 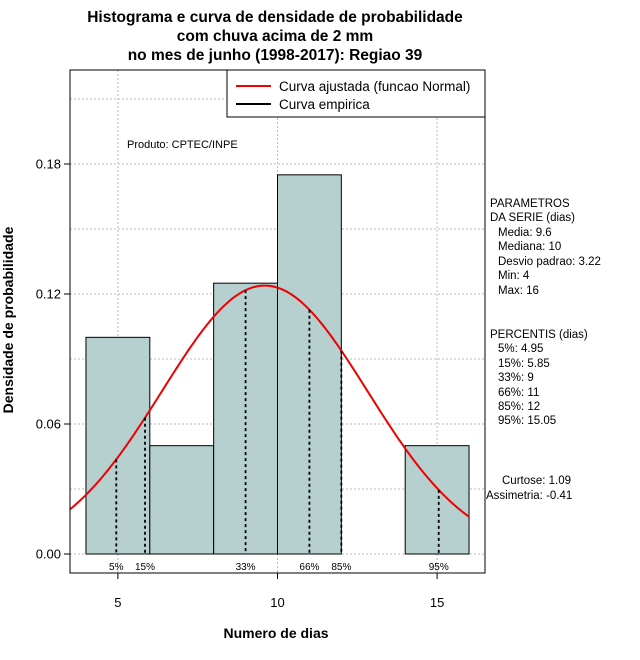 What do you see at coordinates (530, 204) in the screenshot?
I see `param-heading-1: PARAMETROS` at bounding box center [530, 204].